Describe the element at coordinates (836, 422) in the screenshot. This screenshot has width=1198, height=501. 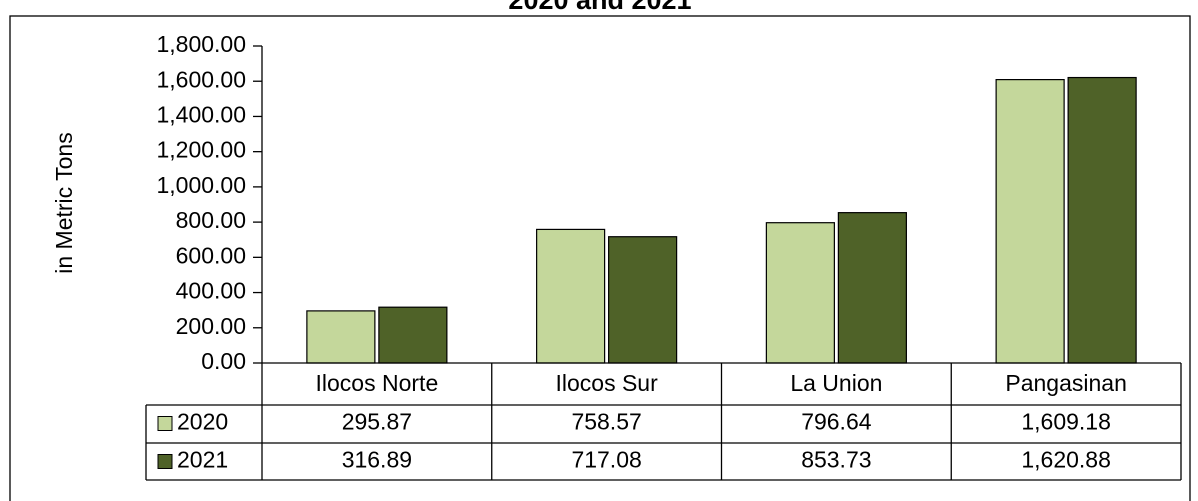
I see `table-value: 796.64` at that location.